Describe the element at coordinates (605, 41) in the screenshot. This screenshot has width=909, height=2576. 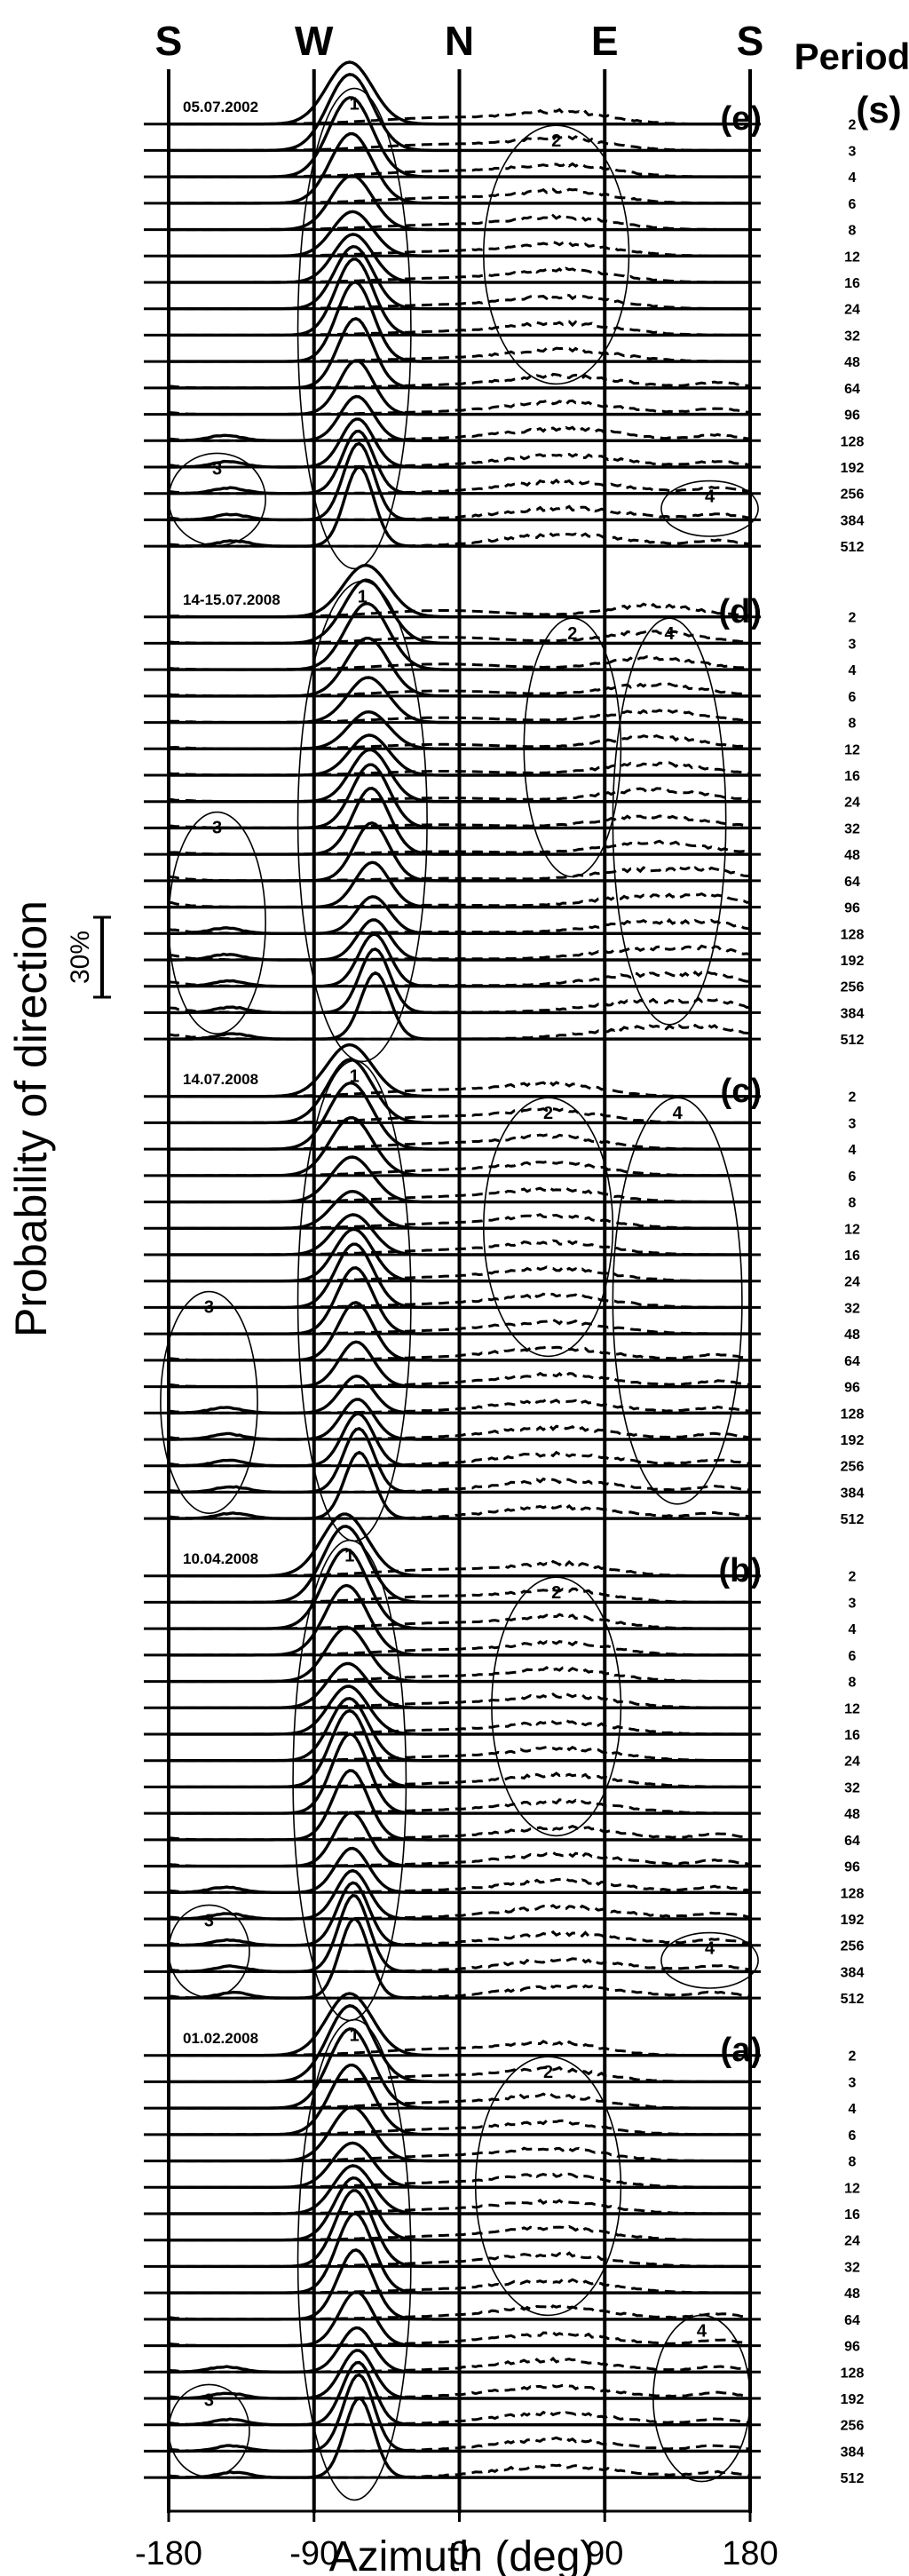
I see `direction-label-e: E` at that location.